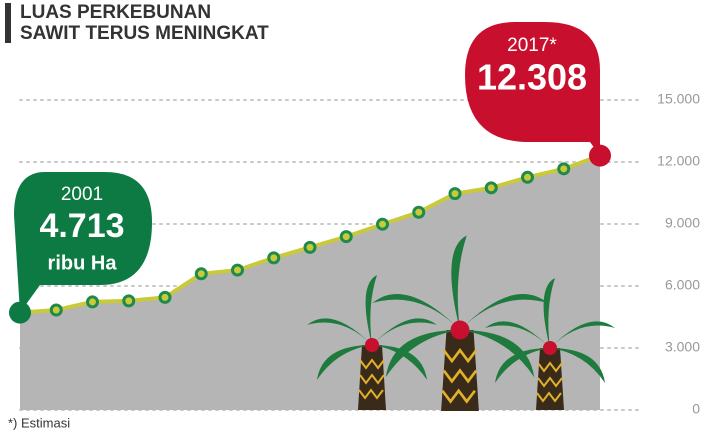 This screenshot has width=710, height=437. What do you see at coordinates (83, 263) in the screenshot?
I see `callout-unit: ribu Ha` at bounding box center [83, 263].